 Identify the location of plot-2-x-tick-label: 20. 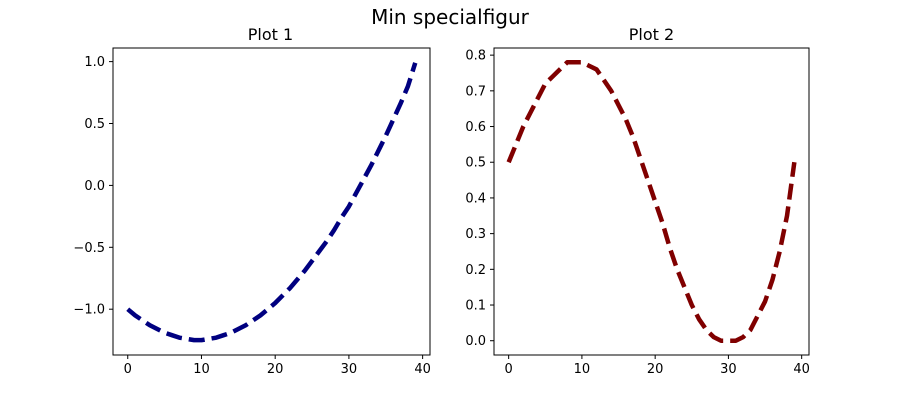
(655, 369).